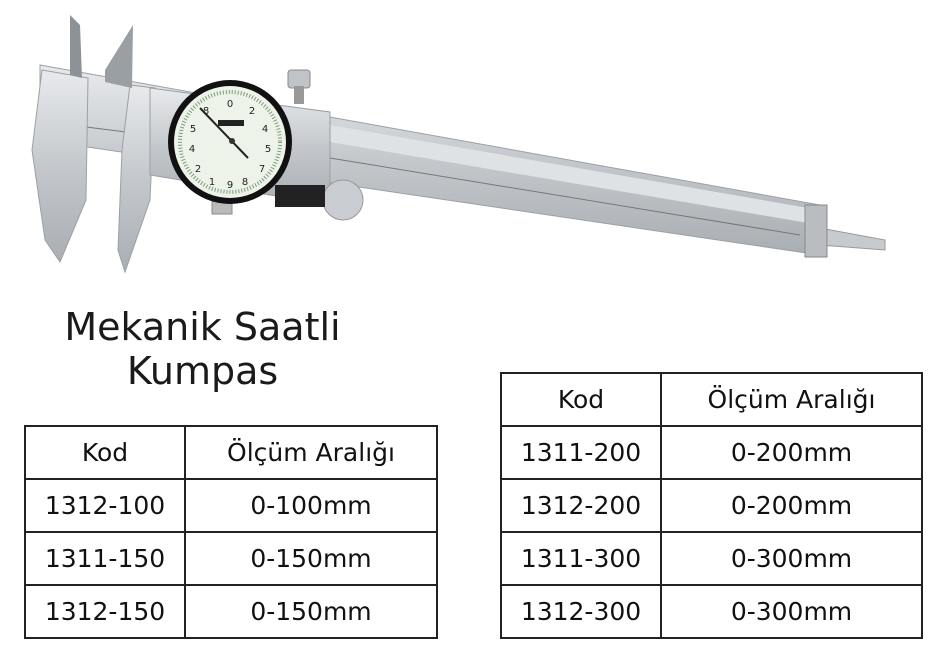 This screenshot has width=946, height=651. I want to click on cell-code: 1312-150, so click(105, 611).